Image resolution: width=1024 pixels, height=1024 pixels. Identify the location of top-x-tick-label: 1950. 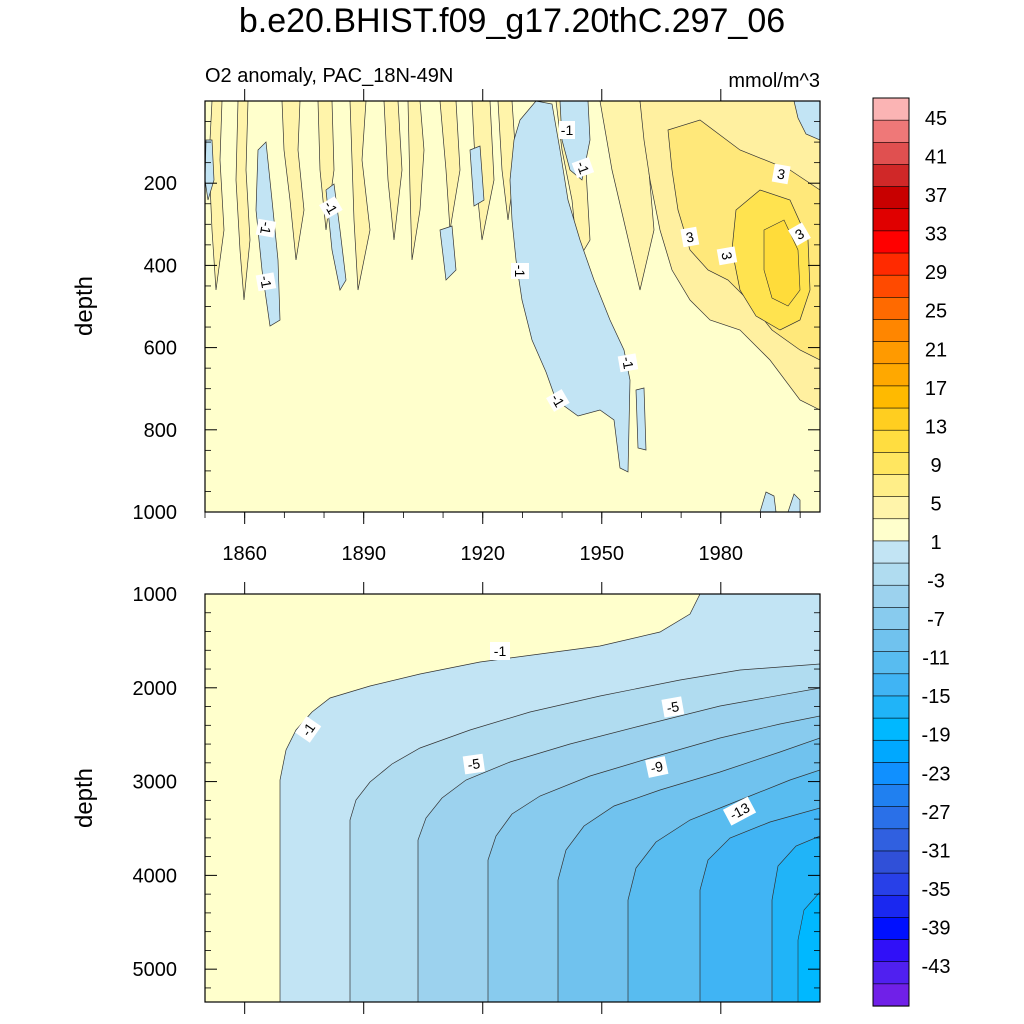
(602, 554).